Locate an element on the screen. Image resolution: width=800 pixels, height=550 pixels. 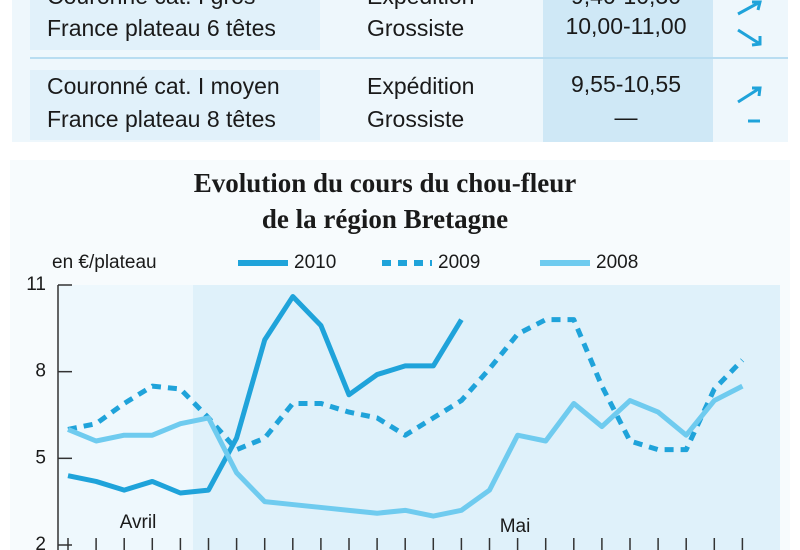
y-axis-label: en €/plateau is located at coordinates (104, 262).